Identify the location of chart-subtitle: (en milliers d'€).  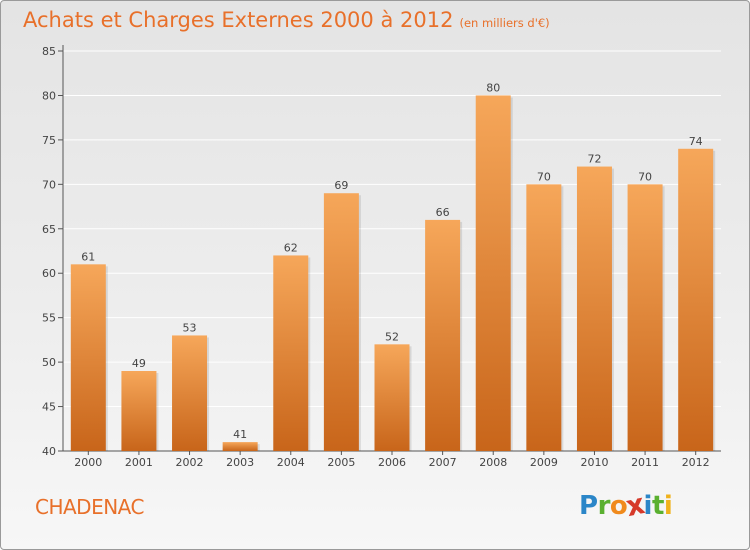
(504, 23).